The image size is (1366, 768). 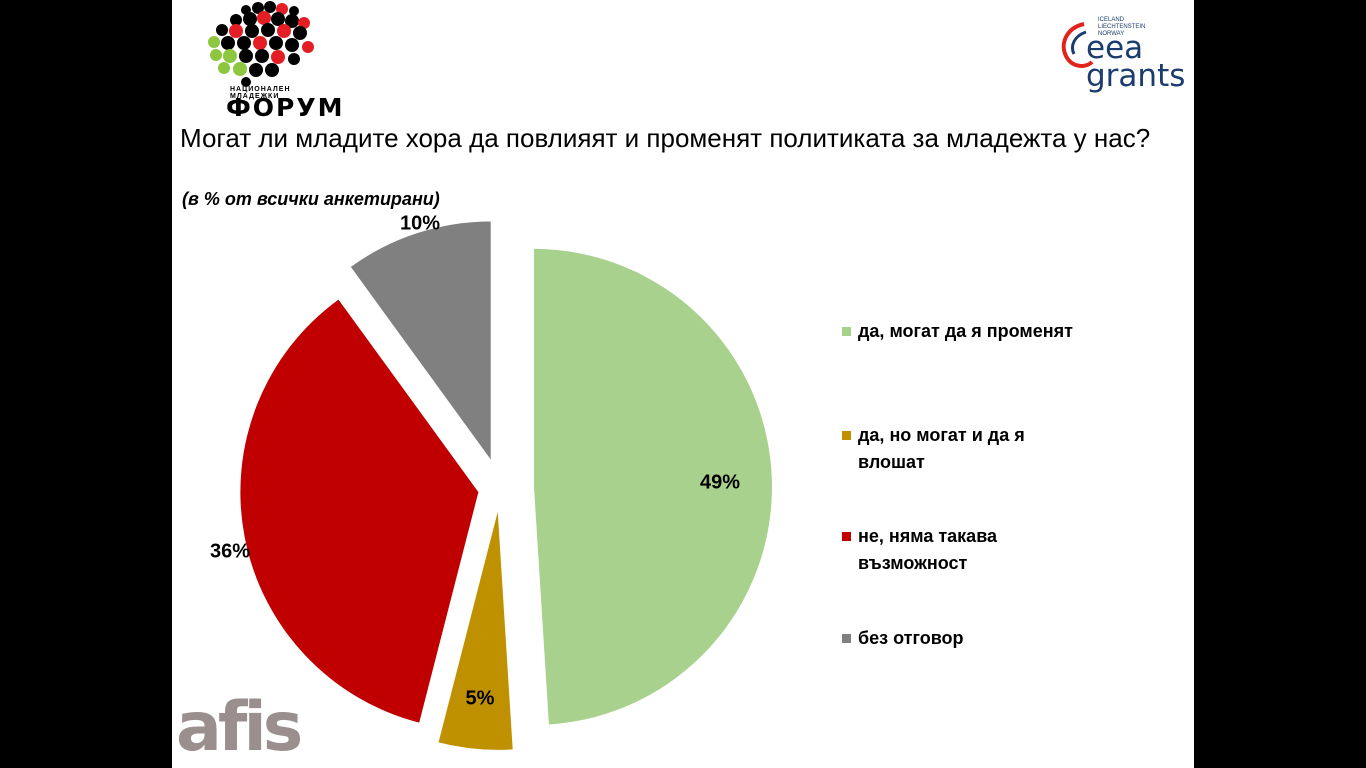 I want to click on legend-label-0: да, могат да я променят, so click(x=965, y=331).